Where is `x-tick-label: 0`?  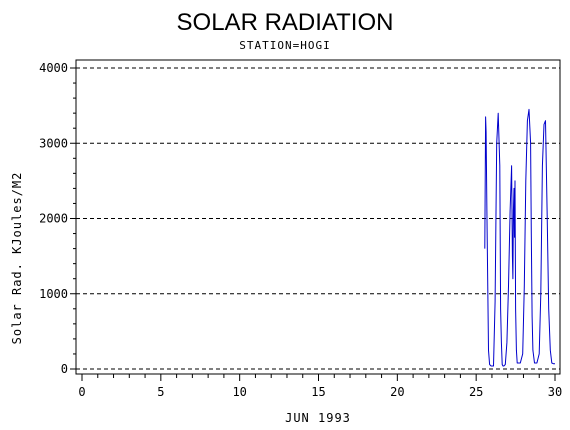
x-tick-label: 0 is located at coordinates (81, 392).